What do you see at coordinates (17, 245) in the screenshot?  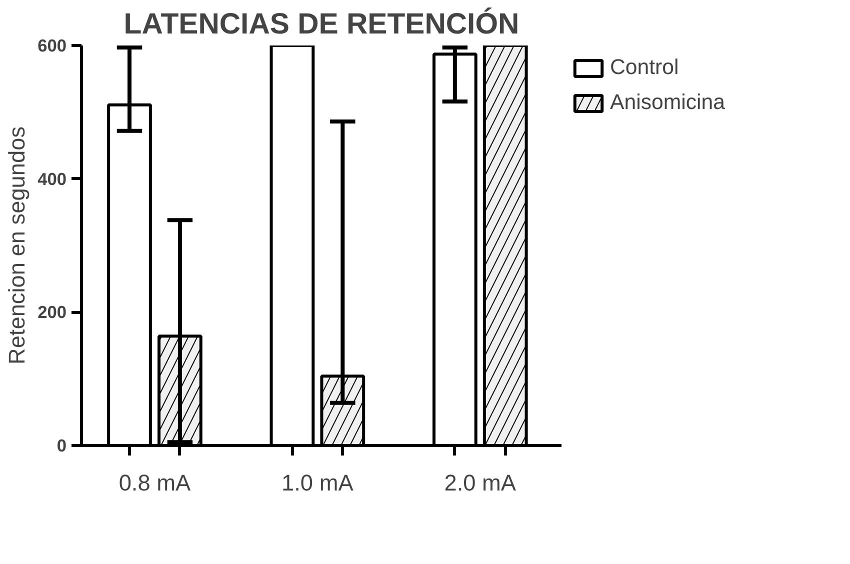 I see `y-axis-title: Retencion en segundos` at bounding box center [17, 245].